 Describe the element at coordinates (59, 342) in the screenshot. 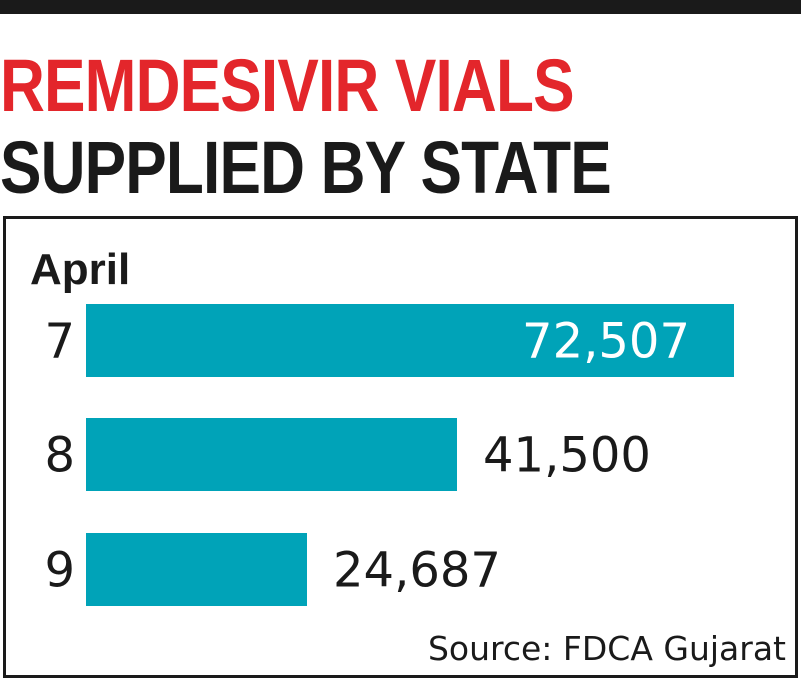

I see `category-label: 7` at that location.